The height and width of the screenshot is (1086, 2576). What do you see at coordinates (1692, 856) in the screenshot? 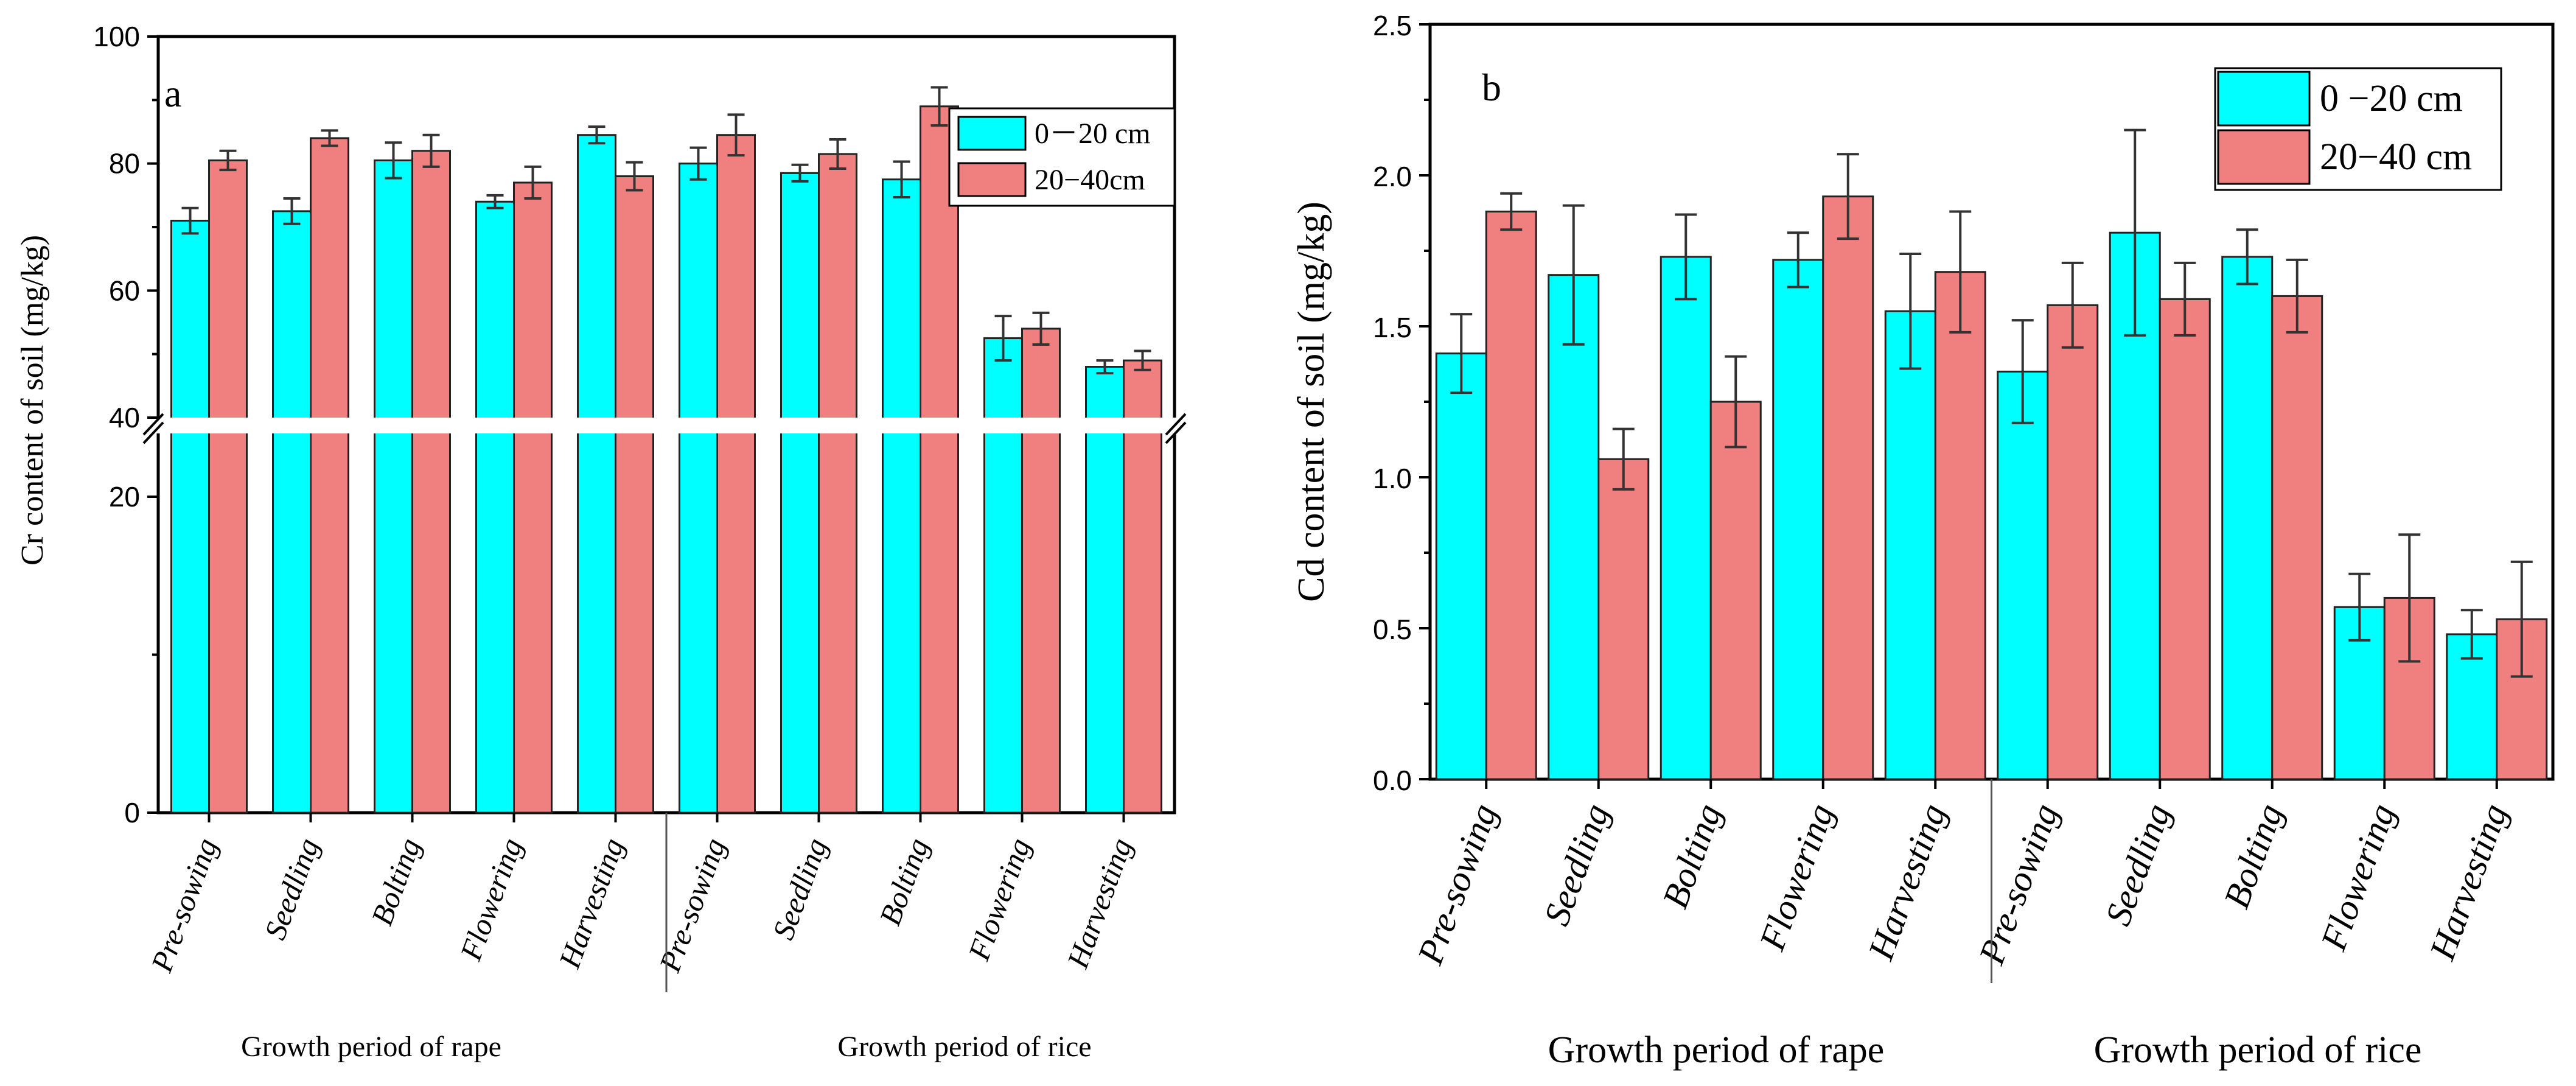
I see `xtick-label-b-2: Bolting` at bounding box center [1692, 856].